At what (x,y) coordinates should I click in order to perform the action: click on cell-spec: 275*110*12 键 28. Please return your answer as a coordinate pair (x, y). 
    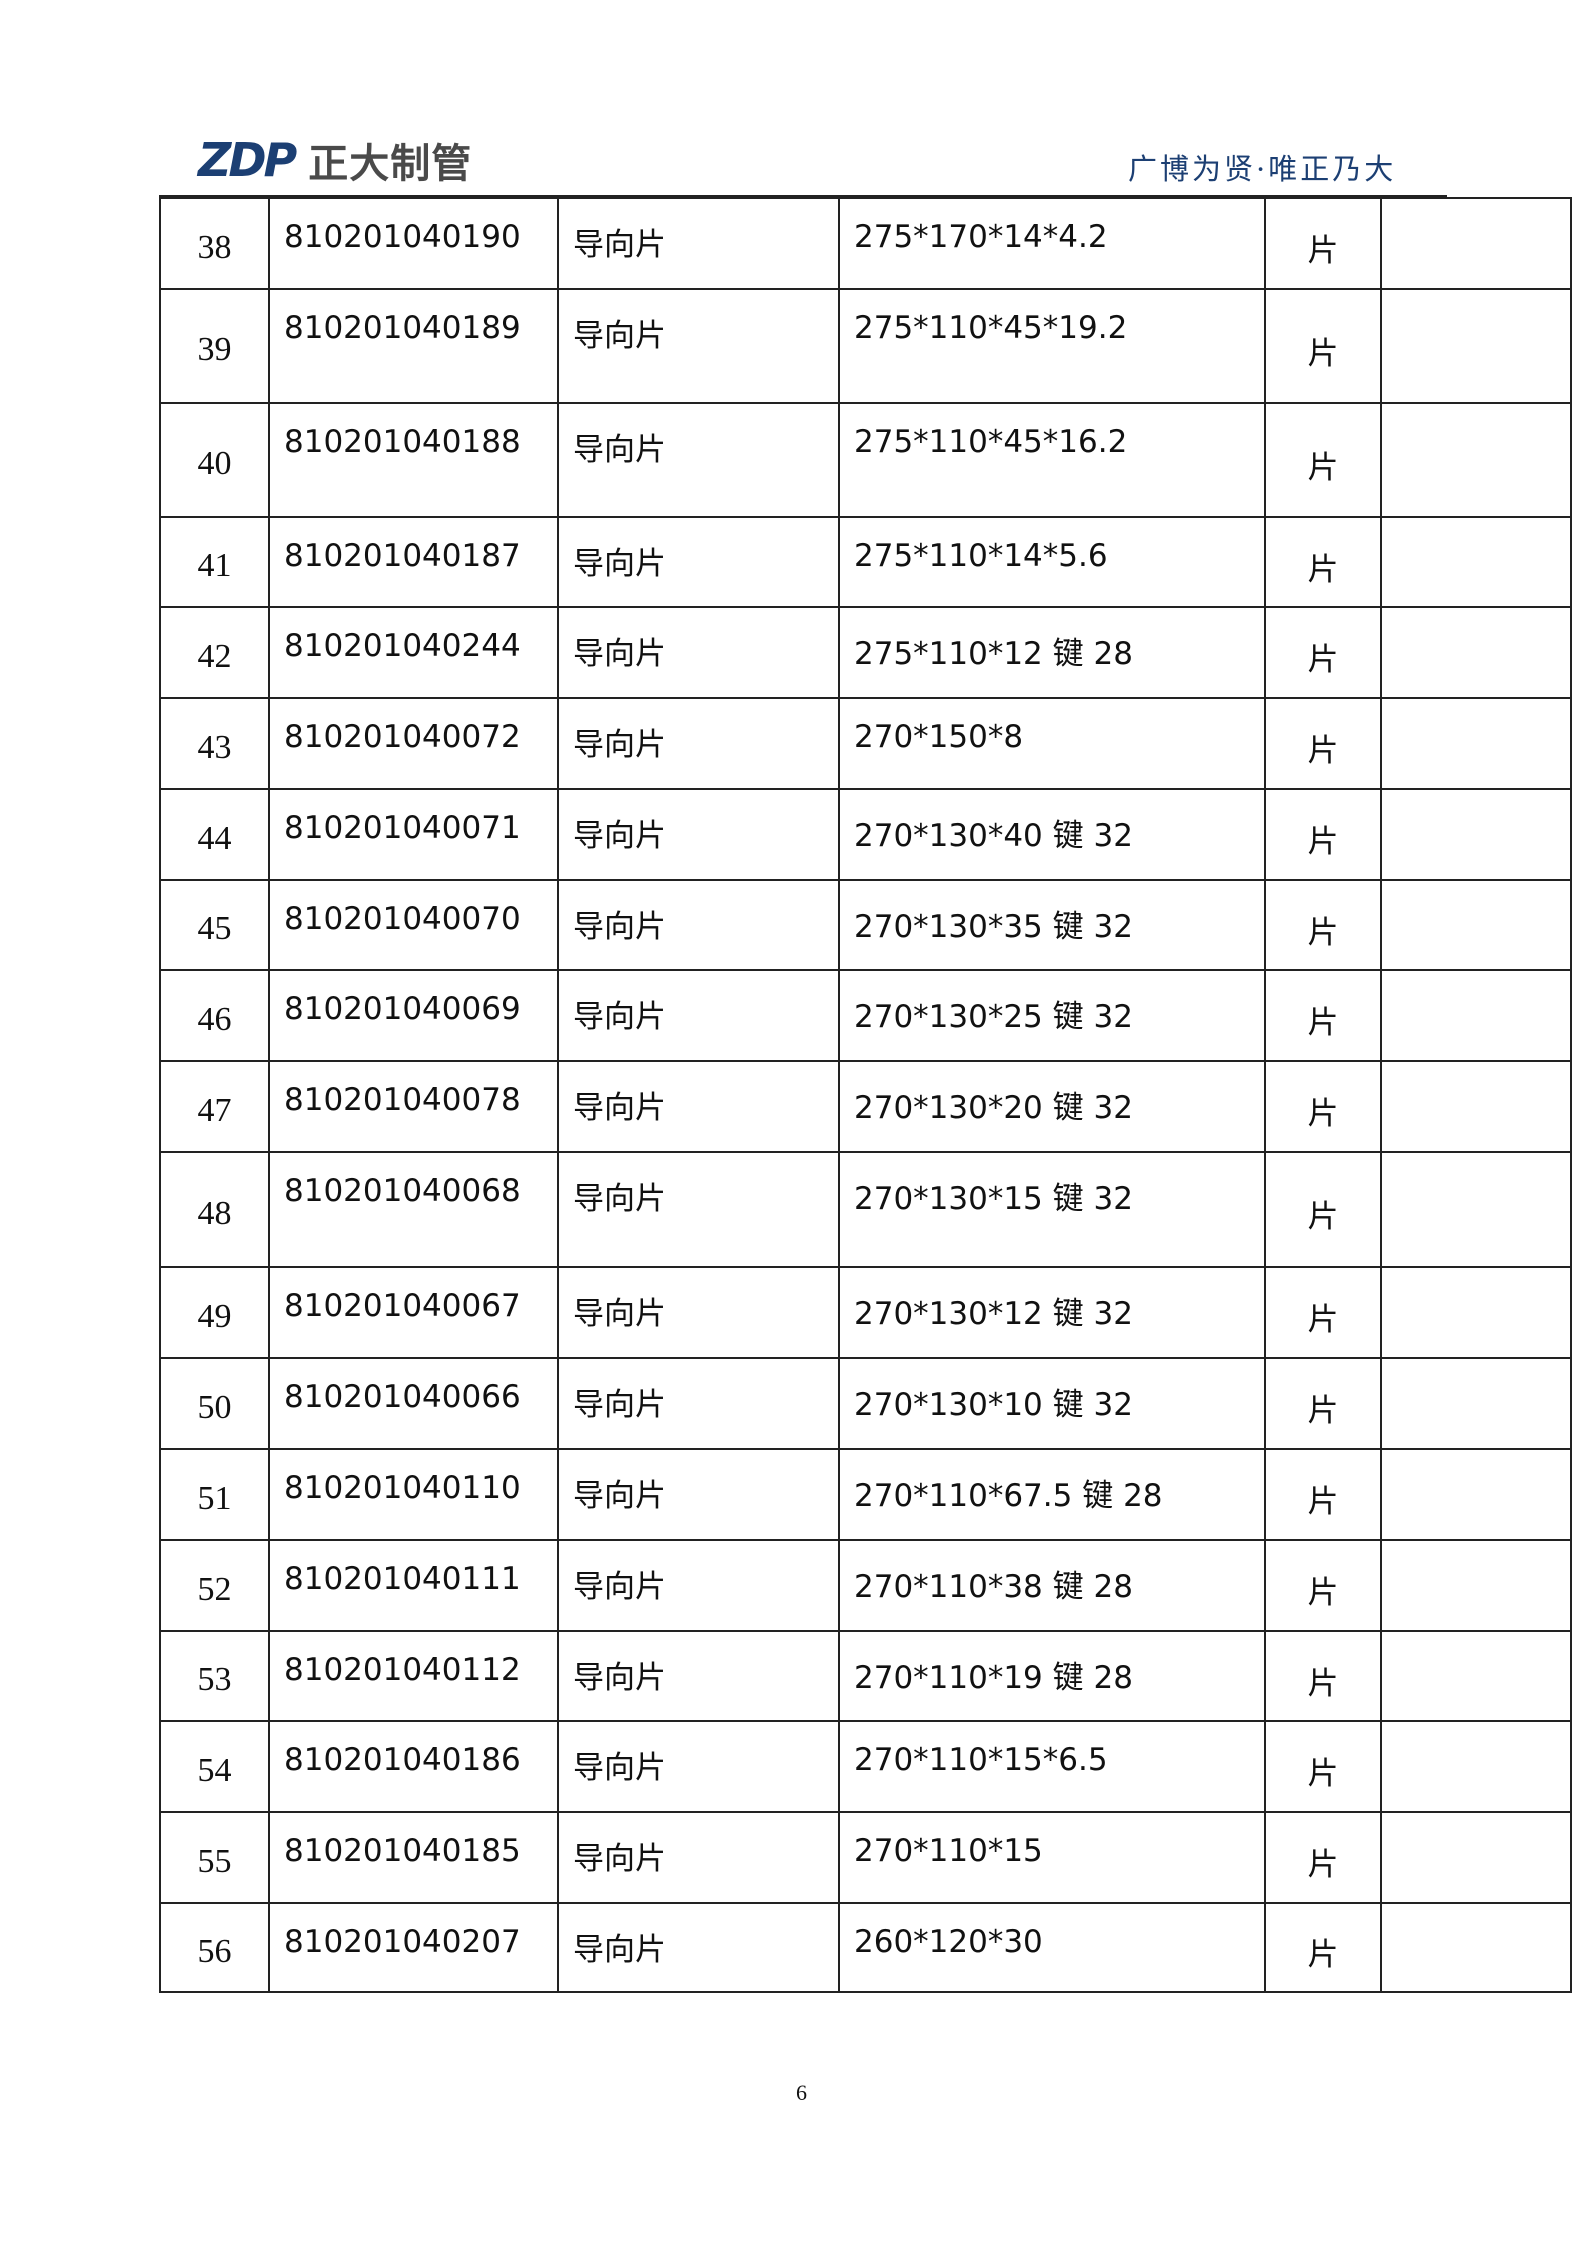
    Looking at the image, I should click on (1052, 652).